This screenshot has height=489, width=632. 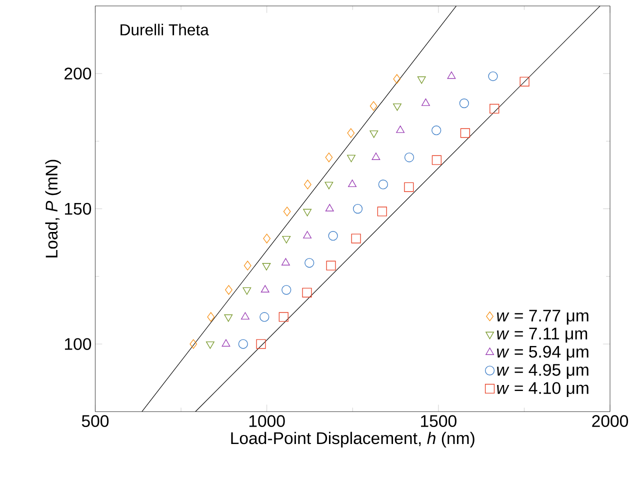 What do you see at coordinates (438, 421) in the screenshot?
I see `x-tick-label: 1500` at bounding box center [438, 421].